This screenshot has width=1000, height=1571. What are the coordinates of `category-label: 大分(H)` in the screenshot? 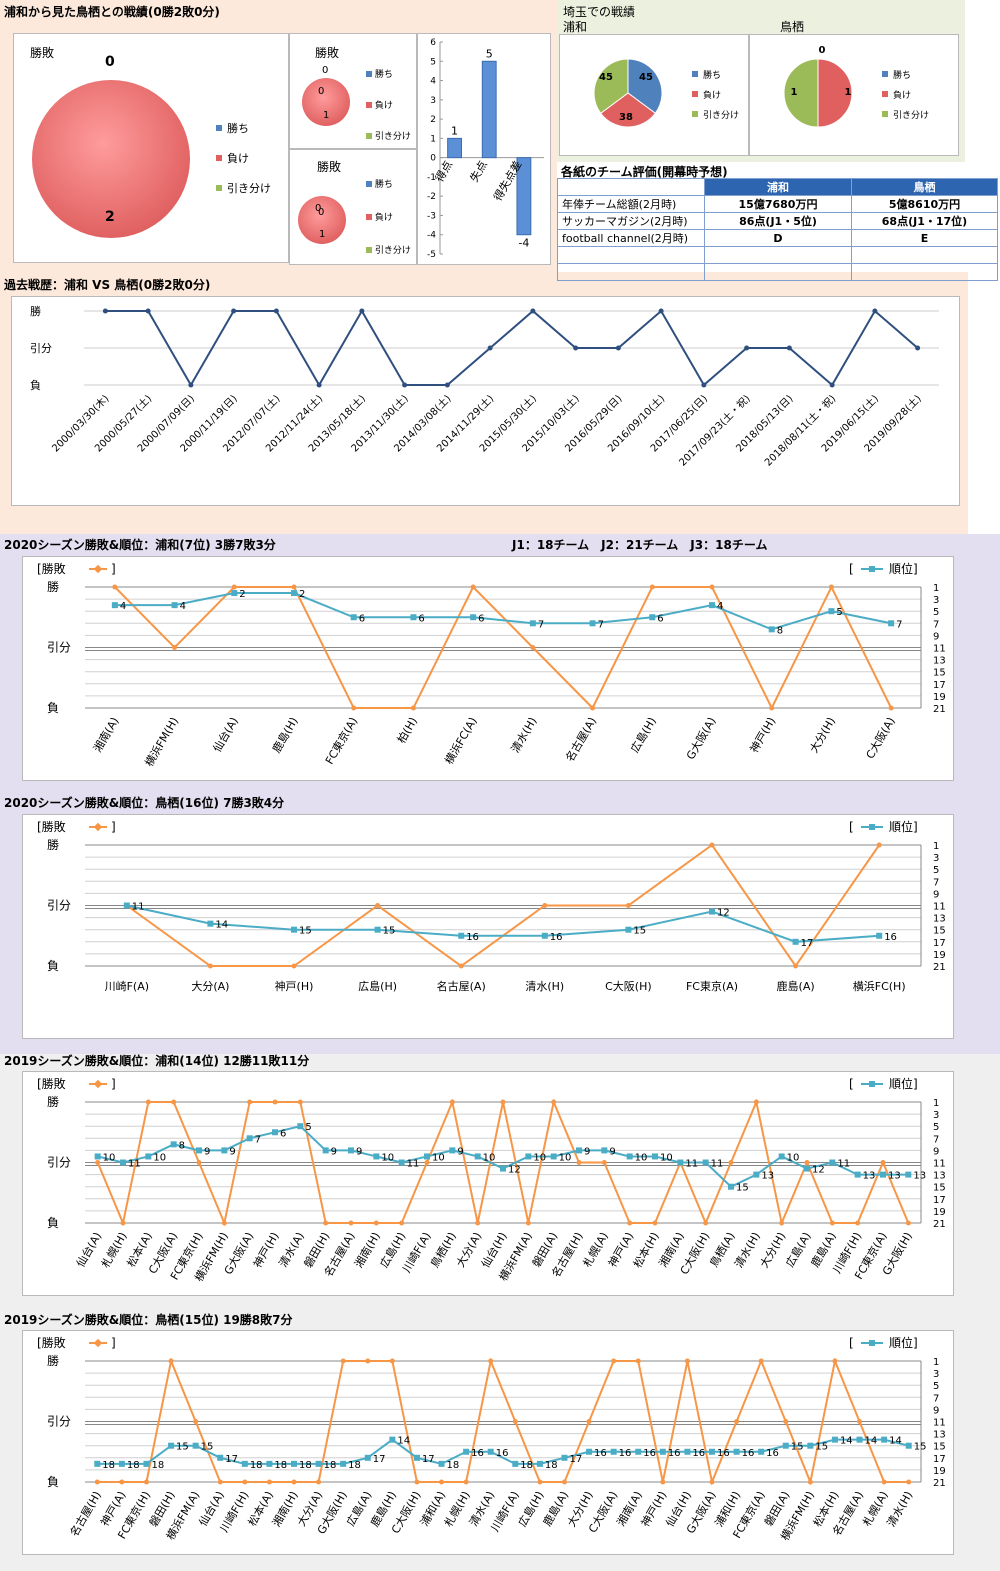 It's located at (822, 735).